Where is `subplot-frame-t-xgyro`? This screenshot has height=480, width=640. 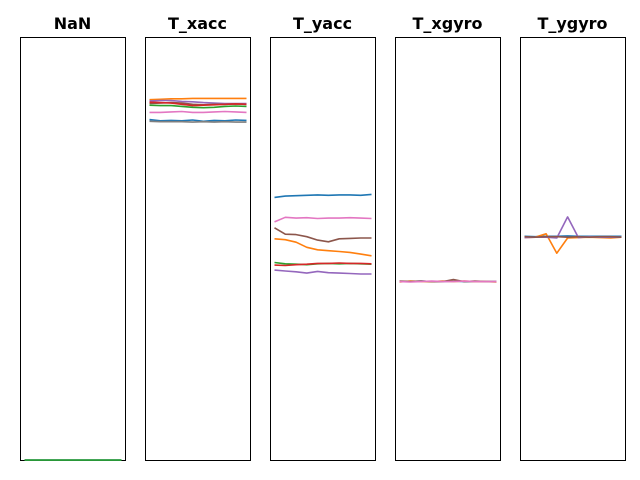 subplot-frame-t-xgyro is located at coordinates (448, 249).